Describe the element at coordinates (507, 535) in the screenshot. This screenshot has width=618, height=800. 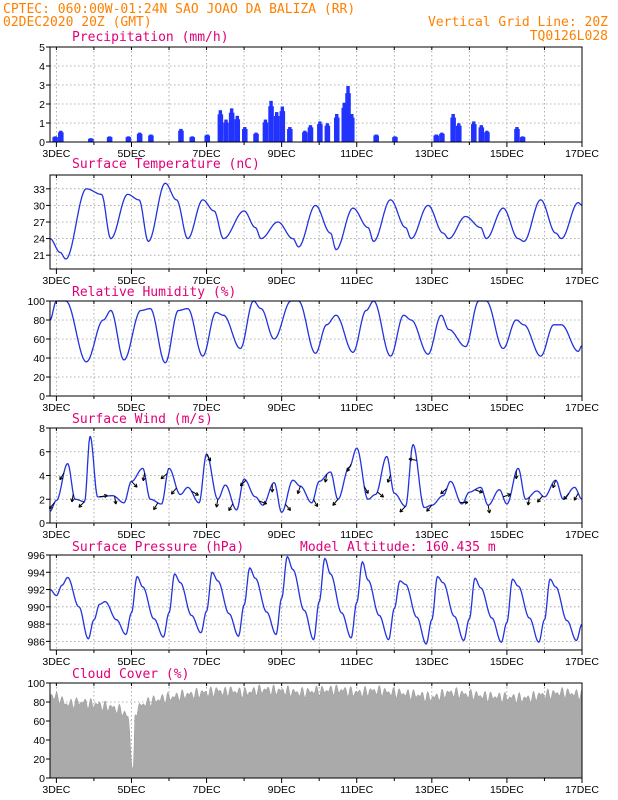
I see `wind-xtick-label: 15DEC` at that location.